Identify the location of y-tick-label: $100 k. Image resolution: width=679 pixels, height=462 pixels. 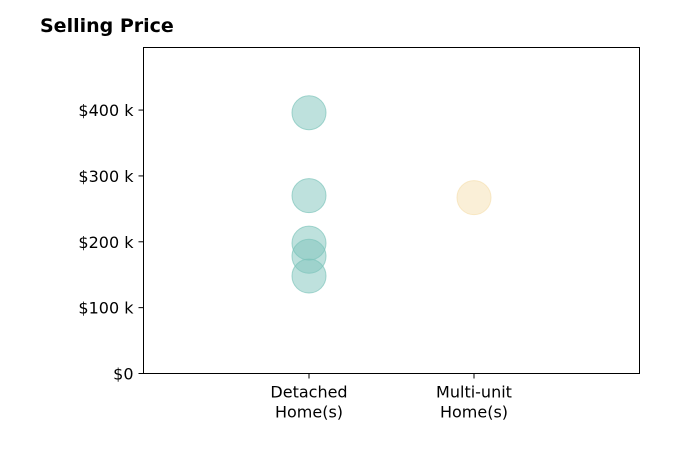
(106, 308).